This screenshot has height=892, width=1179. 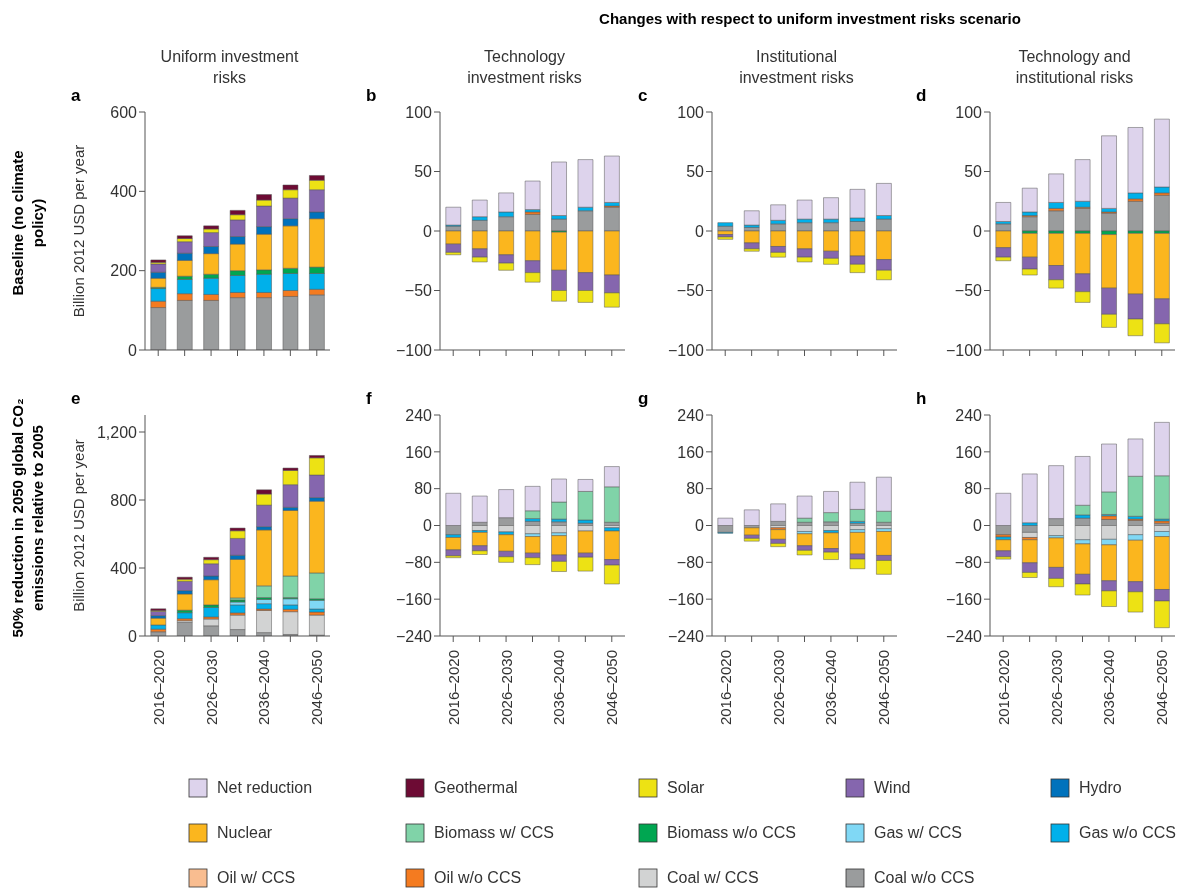 I want to click on legend-label: Net reduction, so click(x=265, y=788).